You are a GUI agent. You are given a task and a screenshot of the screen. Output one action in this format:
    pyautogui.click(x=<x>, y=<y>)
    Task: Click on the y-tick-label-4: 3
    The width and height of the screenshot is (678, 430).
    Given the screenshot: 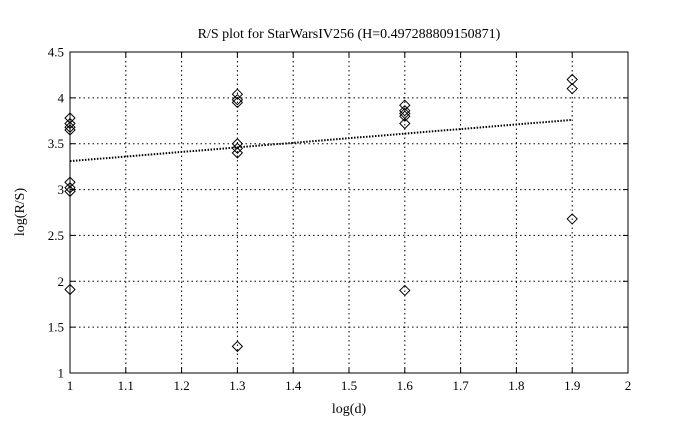 What is the action you would take?
    pyautogui.click(x=61, y=189)
    